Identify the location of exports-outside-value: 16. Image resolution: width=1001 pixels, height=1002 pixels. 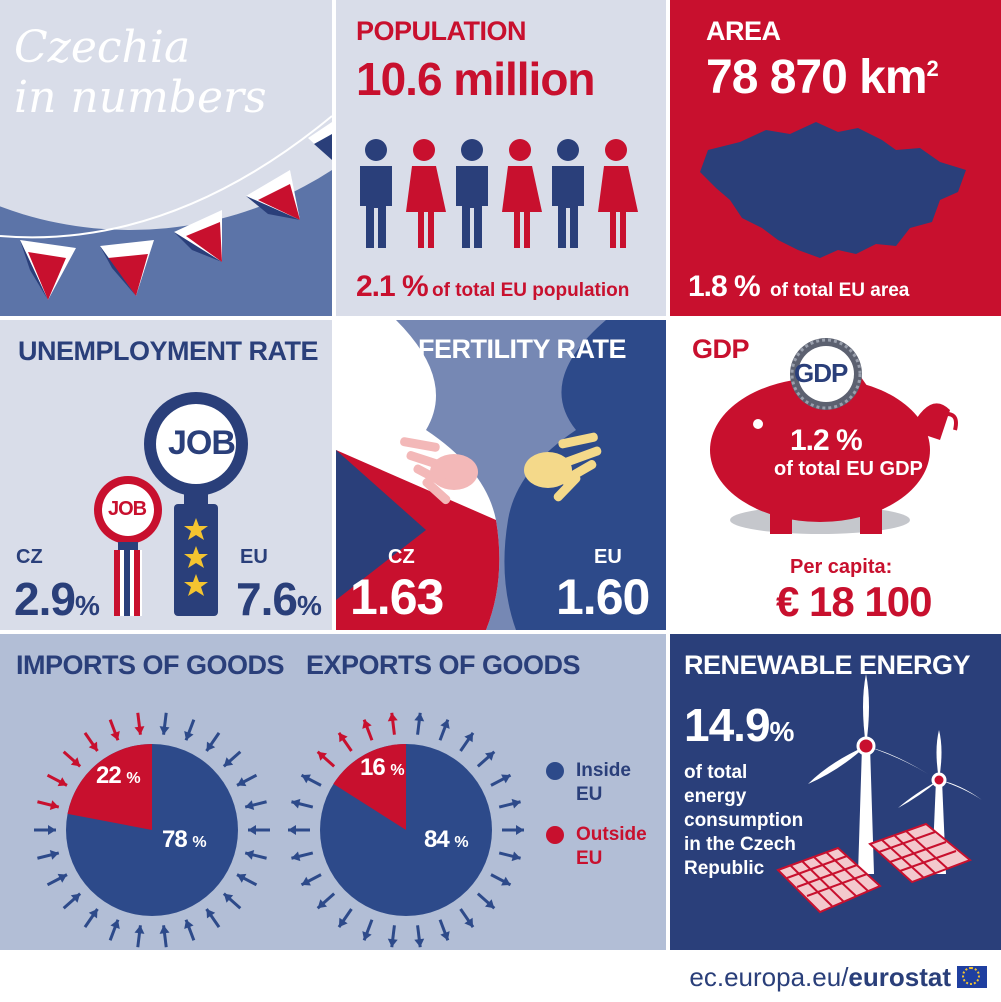
(373, 767).